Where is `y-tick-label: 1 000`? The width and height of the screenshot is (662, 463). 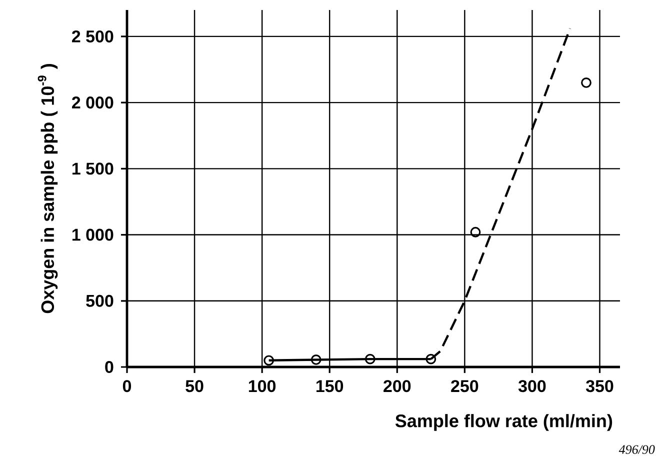
y-tick-label: 1 000 is located at coordinates (93, 234).